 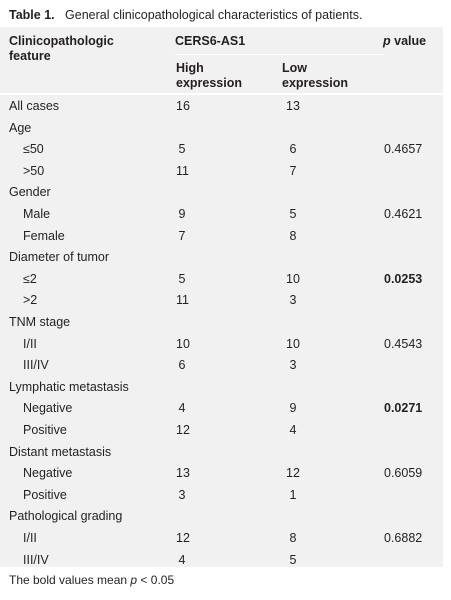 I want to click on row-label: Lymphatic metastasis, so click(x=69, y=386).